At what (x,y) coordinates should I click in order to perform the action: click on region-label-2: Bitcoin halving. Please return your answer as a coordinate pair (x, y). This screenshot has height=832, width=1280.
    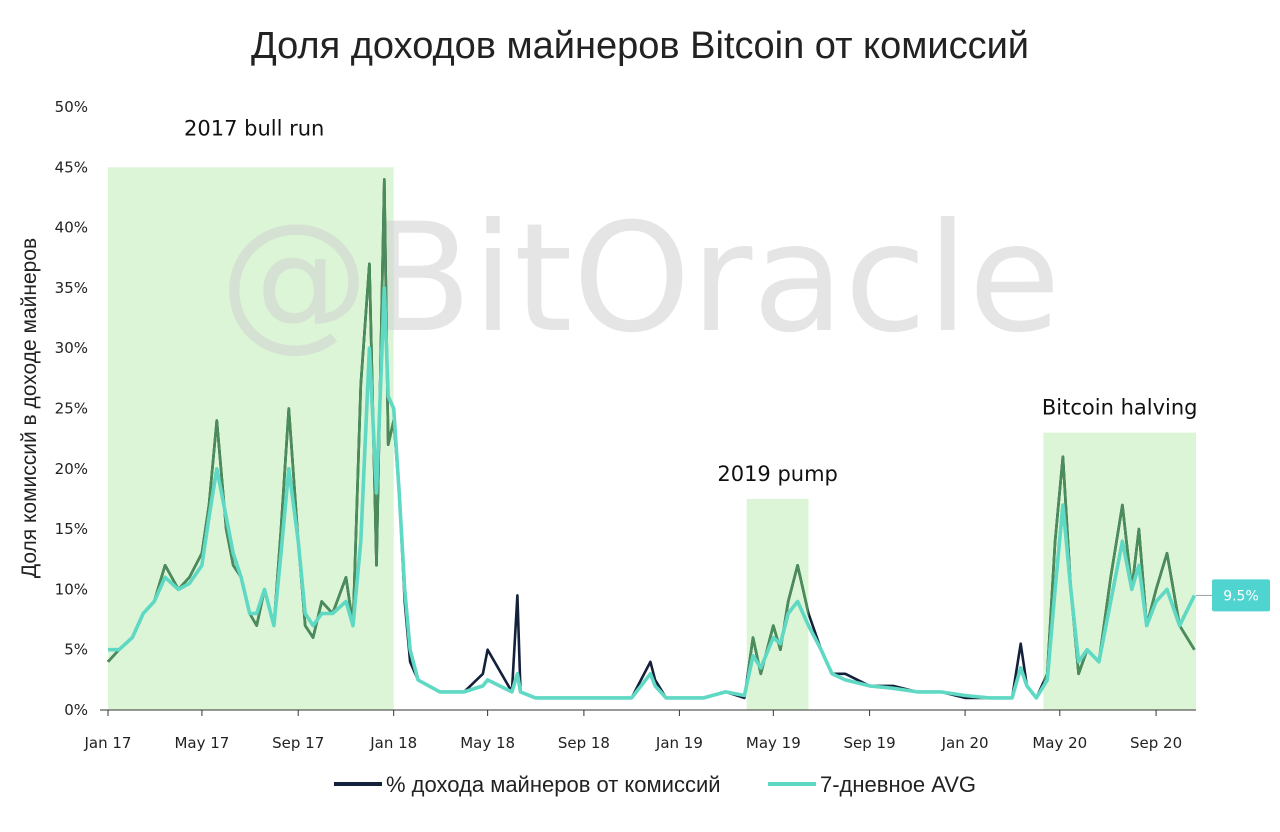
    Looking at the image, I should click on (1120, 408).